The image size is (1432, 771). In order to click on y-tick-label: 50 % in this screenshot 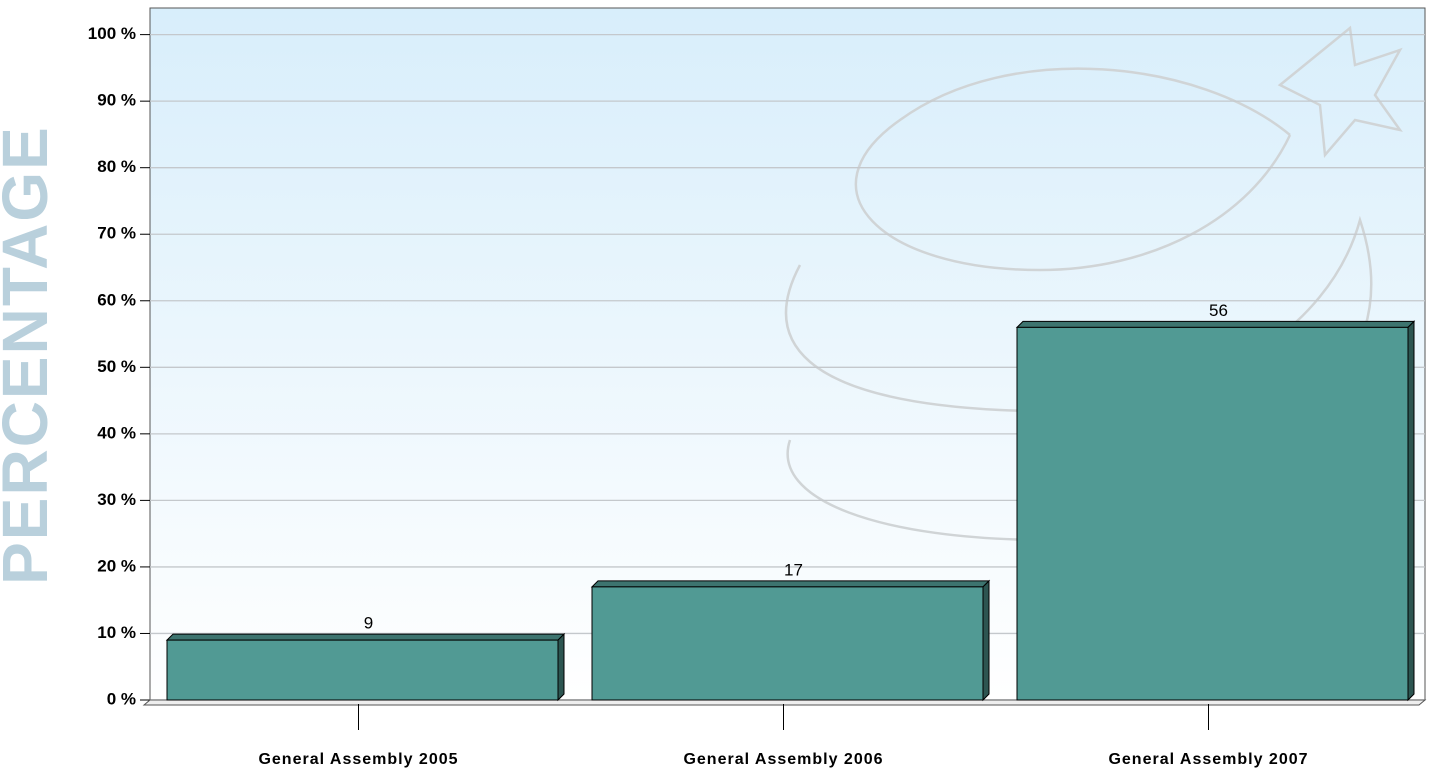, I will do `click(116, 366)`.